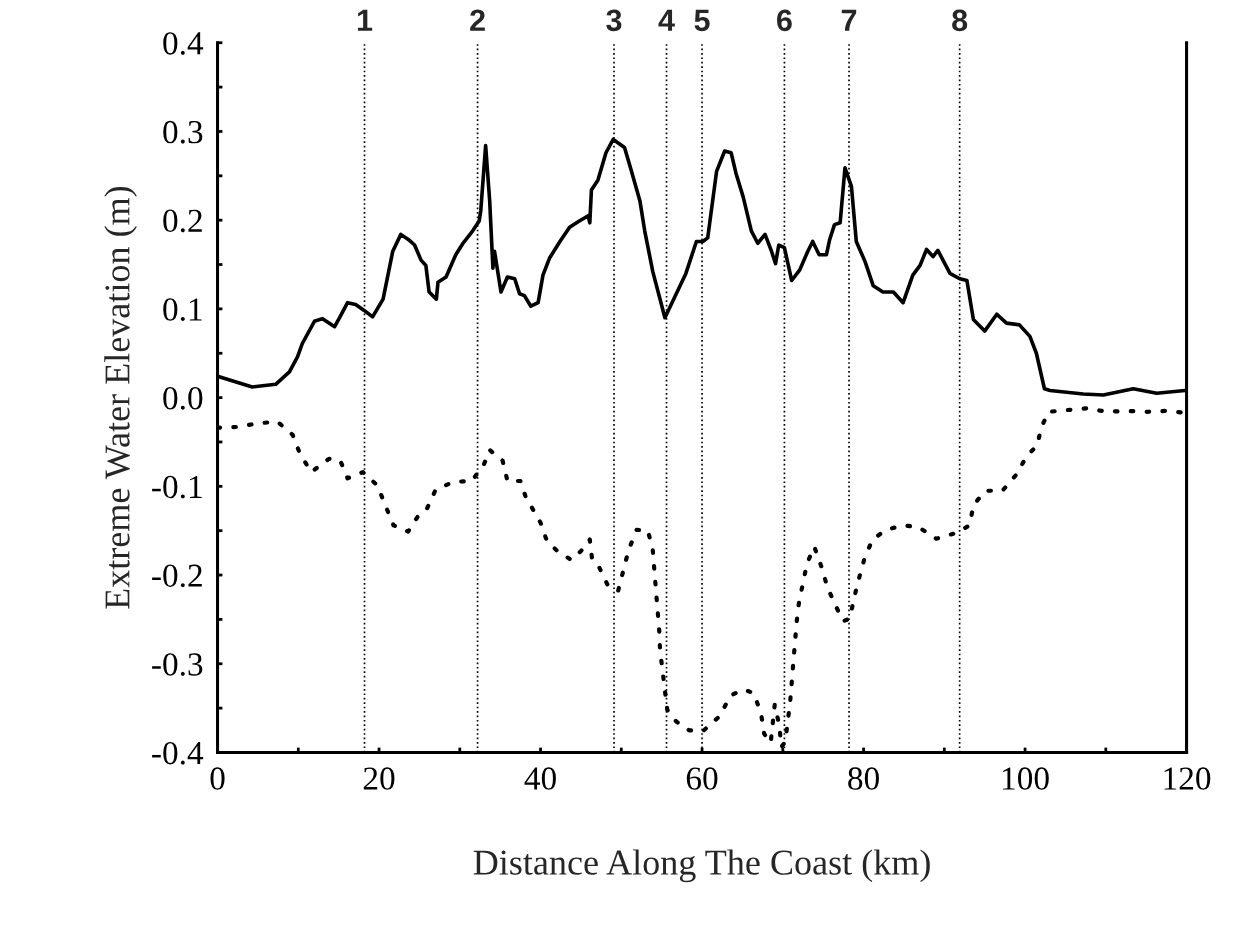  I want to click on y-tick-label: 0.4, so click(183, 43).